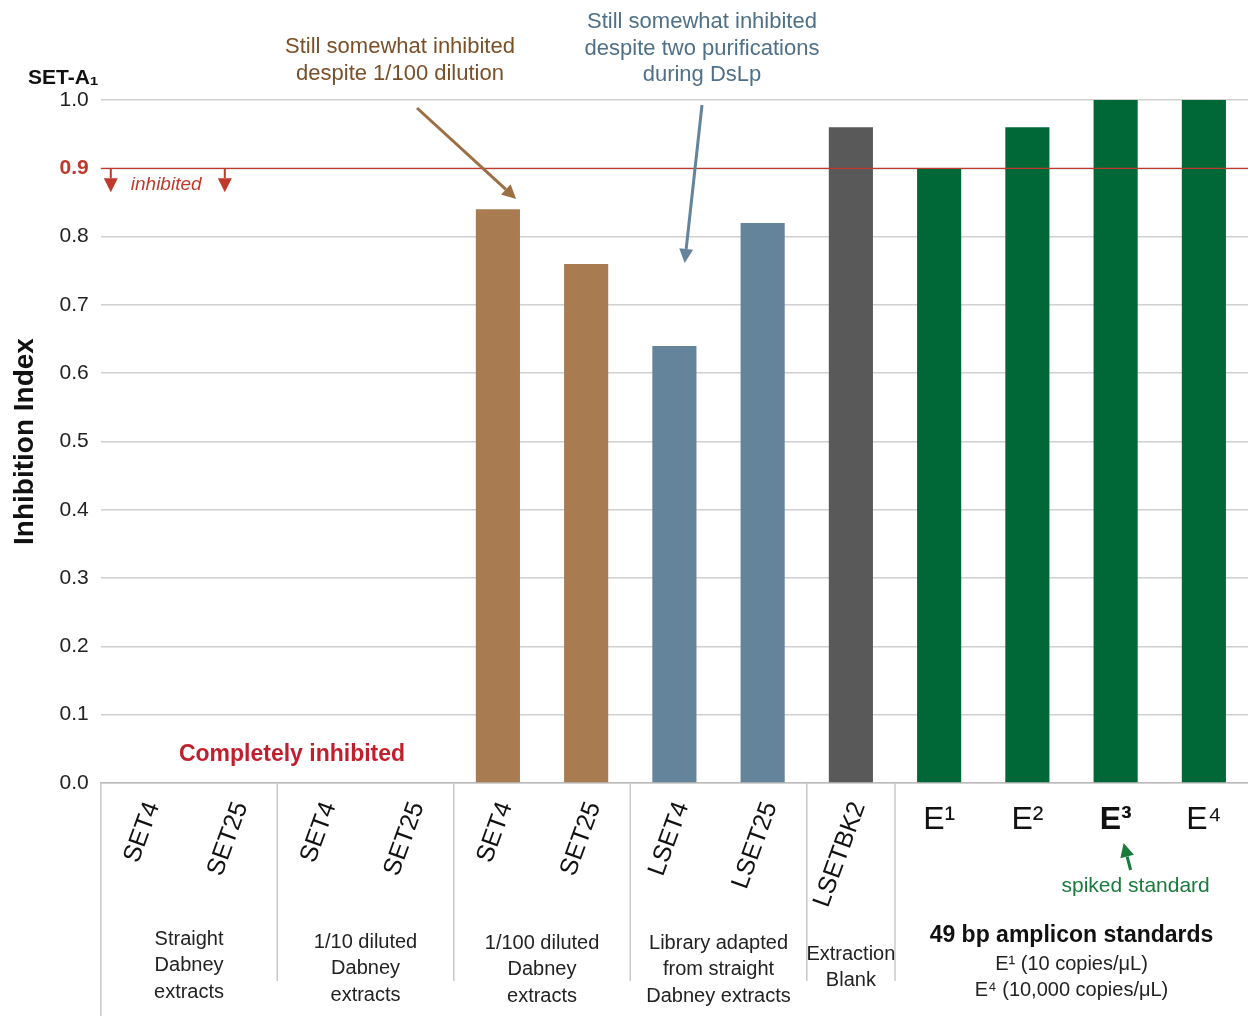 The height and width of the screenshot is (1016, 1248). What do you see at coordinates (292, 753) in the screenshot?
I see `annotation: Completely inhibited` at bounding box center [292, 753].